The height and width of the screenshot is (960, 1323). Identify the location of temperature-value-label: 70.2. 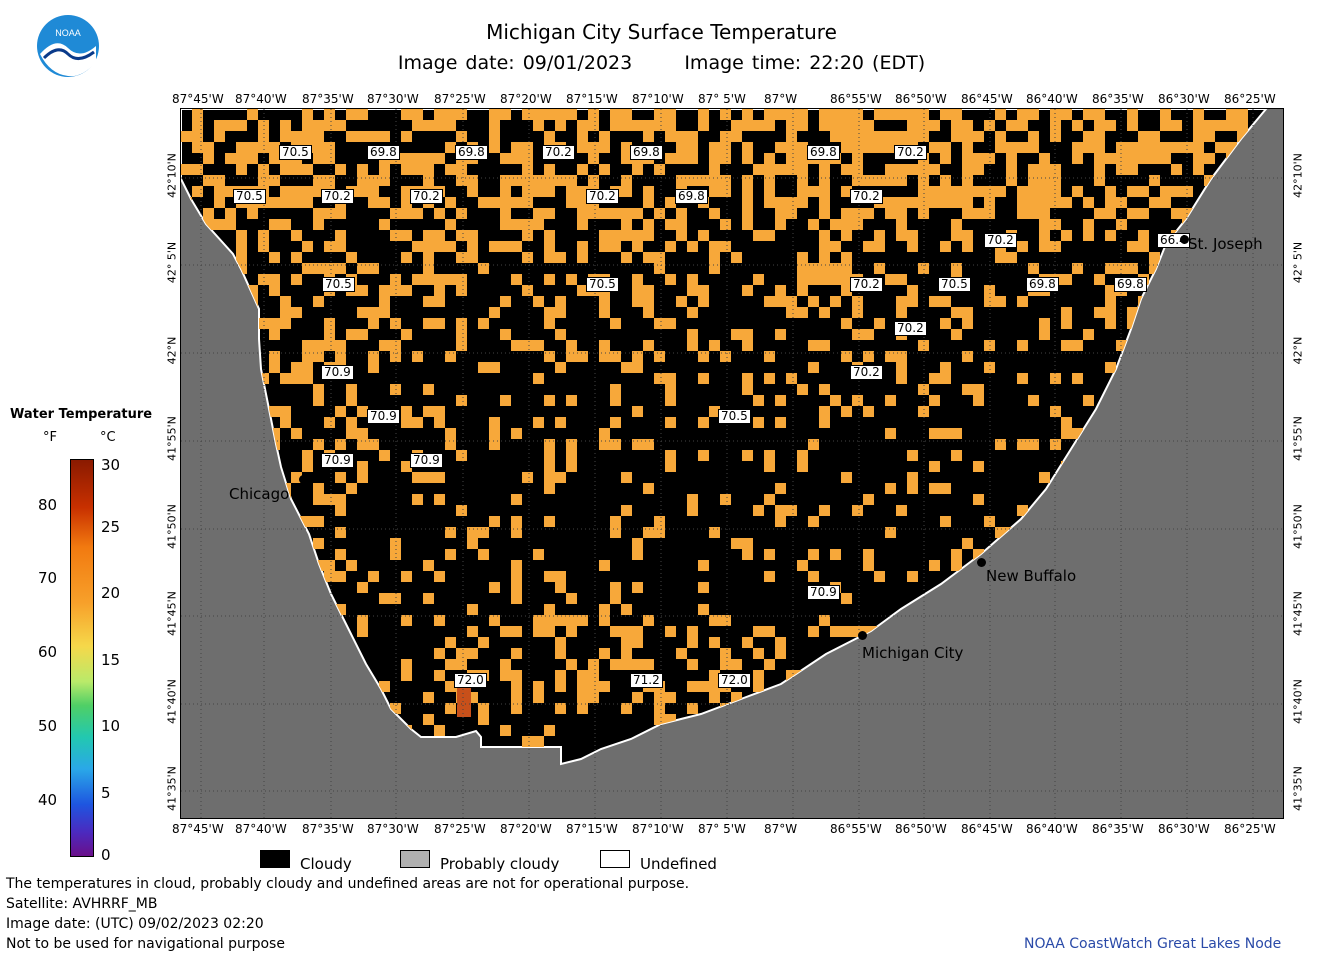
(558, 152).